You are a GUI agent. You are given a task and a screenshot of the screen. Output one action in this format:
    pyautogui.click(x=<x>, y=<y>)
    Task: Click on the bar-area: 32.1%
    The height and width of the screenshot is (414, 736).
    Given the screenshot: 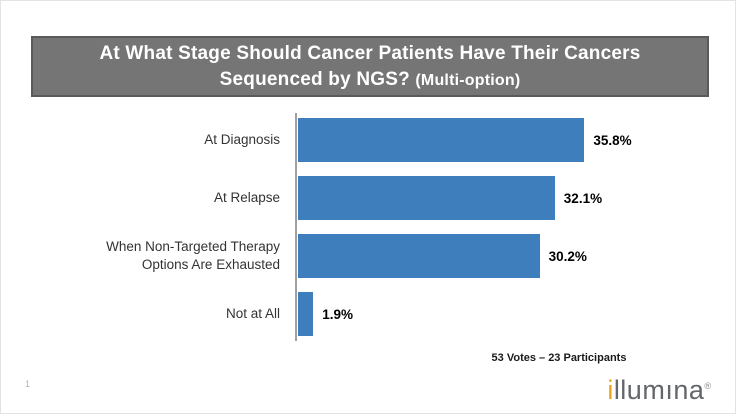 What is the action you would take?
    pyautogui.click(x=478, y=198)
    